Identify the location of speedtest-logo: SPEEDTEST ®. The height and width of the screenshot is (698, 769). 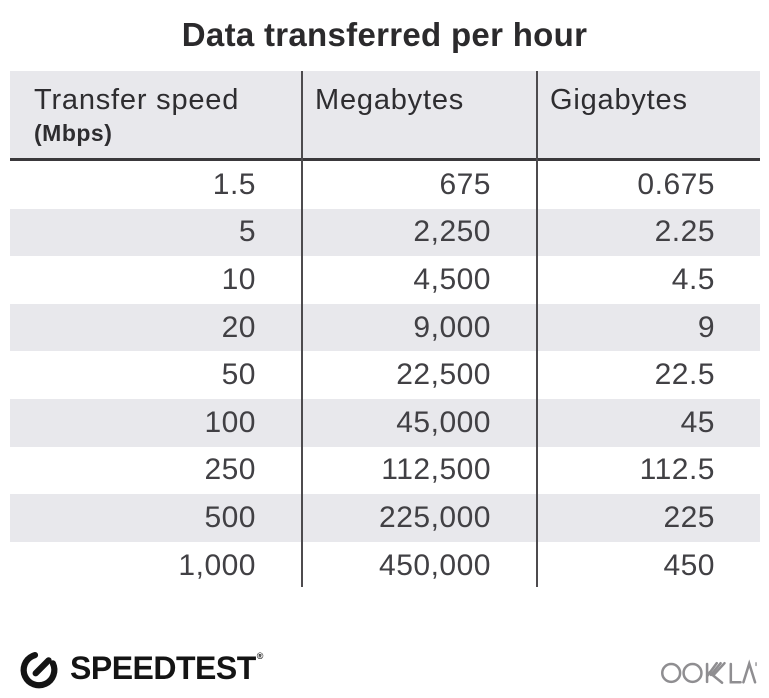
(140, 668).